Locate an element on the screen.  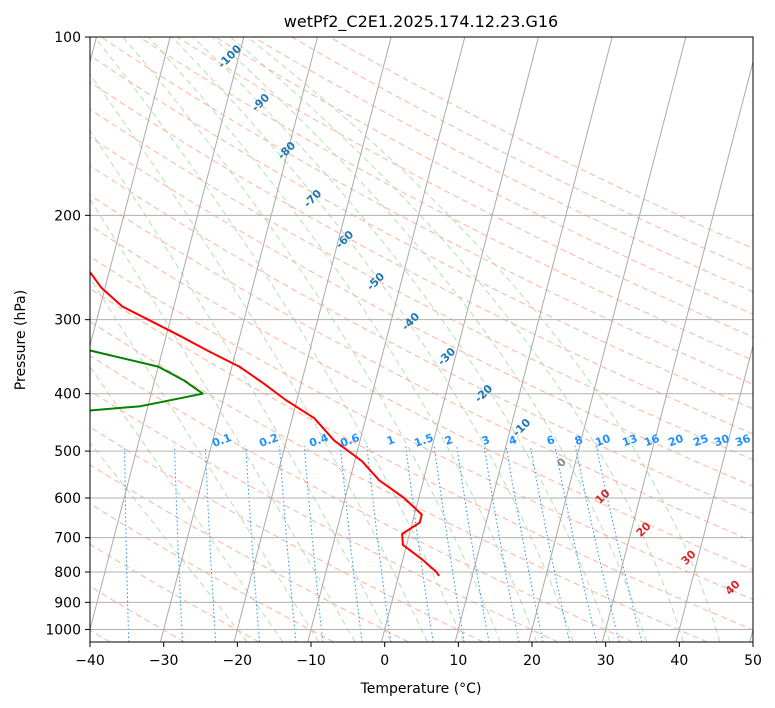
dry-adiabat-label: 40 is located at coordinates (733, 587).